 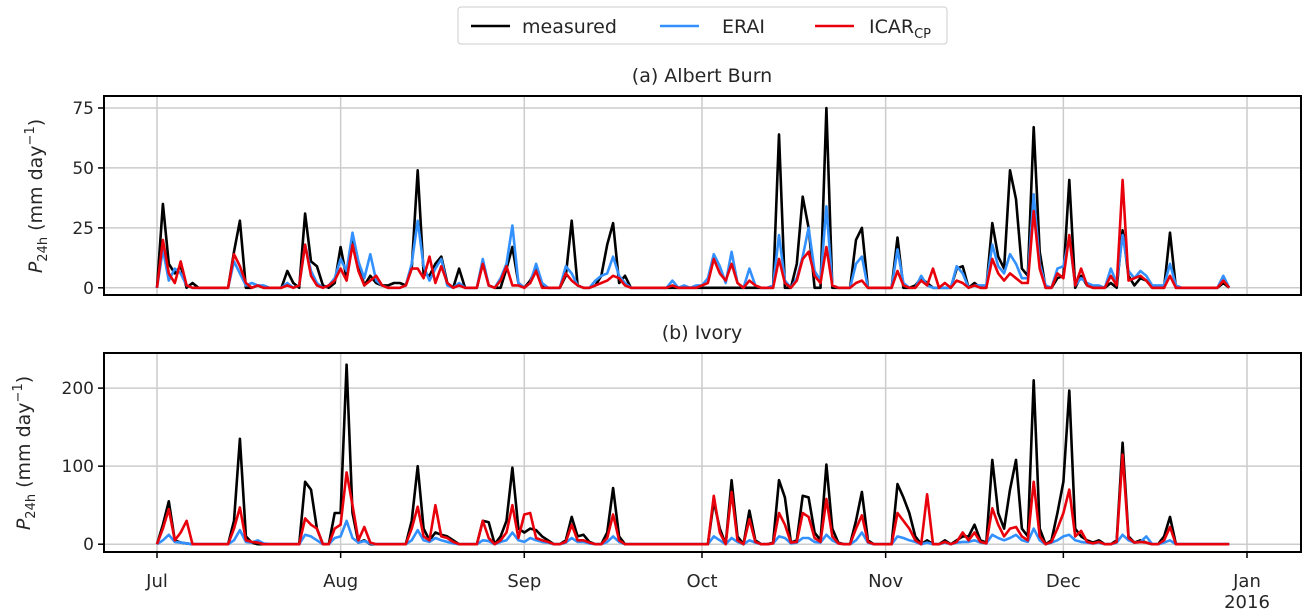 What do you see at coordinates (885, 581) in the screenshot?
I see `x-tick-label-nov: Nov` at bounding box center [885, 581].